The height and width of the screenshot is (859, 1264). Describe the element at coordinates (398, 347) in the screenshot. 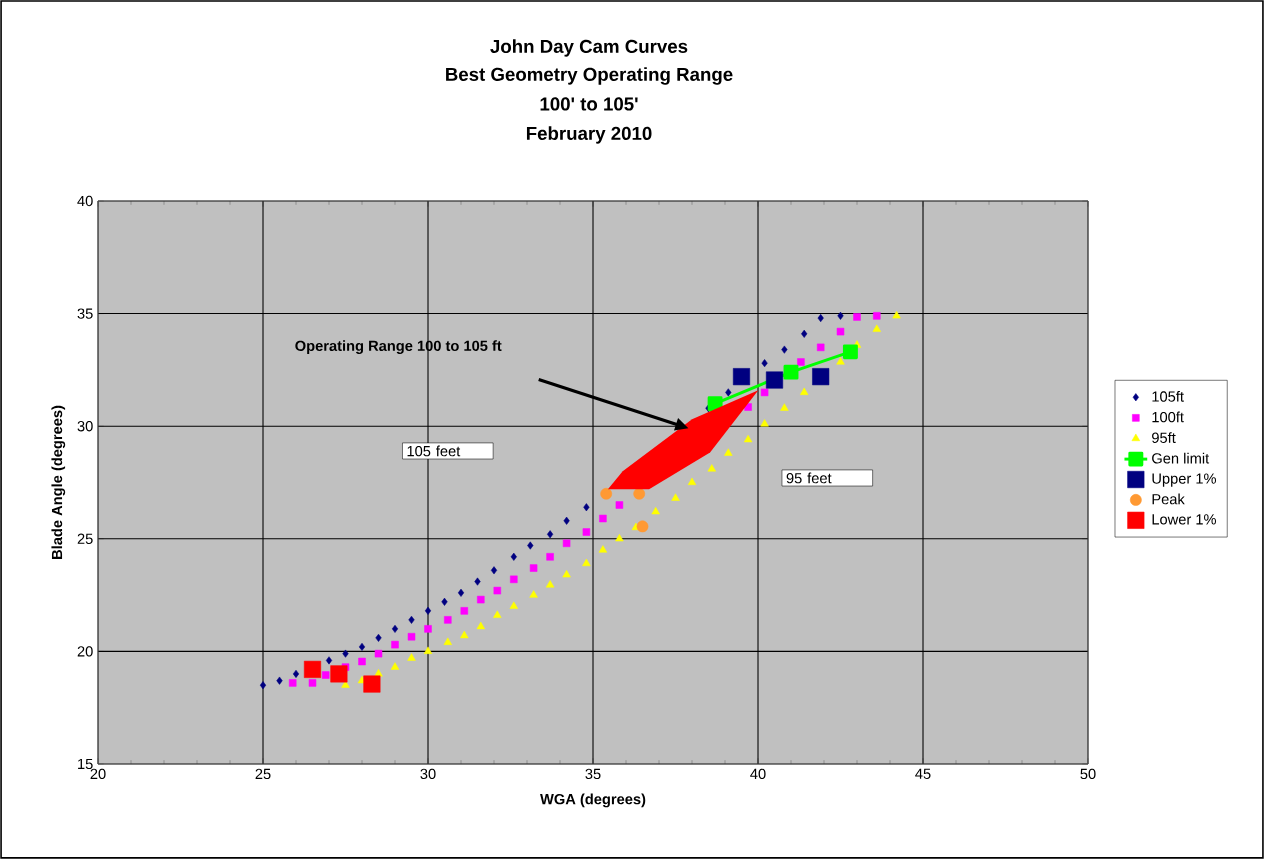

I see `annotation: Operating Range 100 to 105 ft` at that location.